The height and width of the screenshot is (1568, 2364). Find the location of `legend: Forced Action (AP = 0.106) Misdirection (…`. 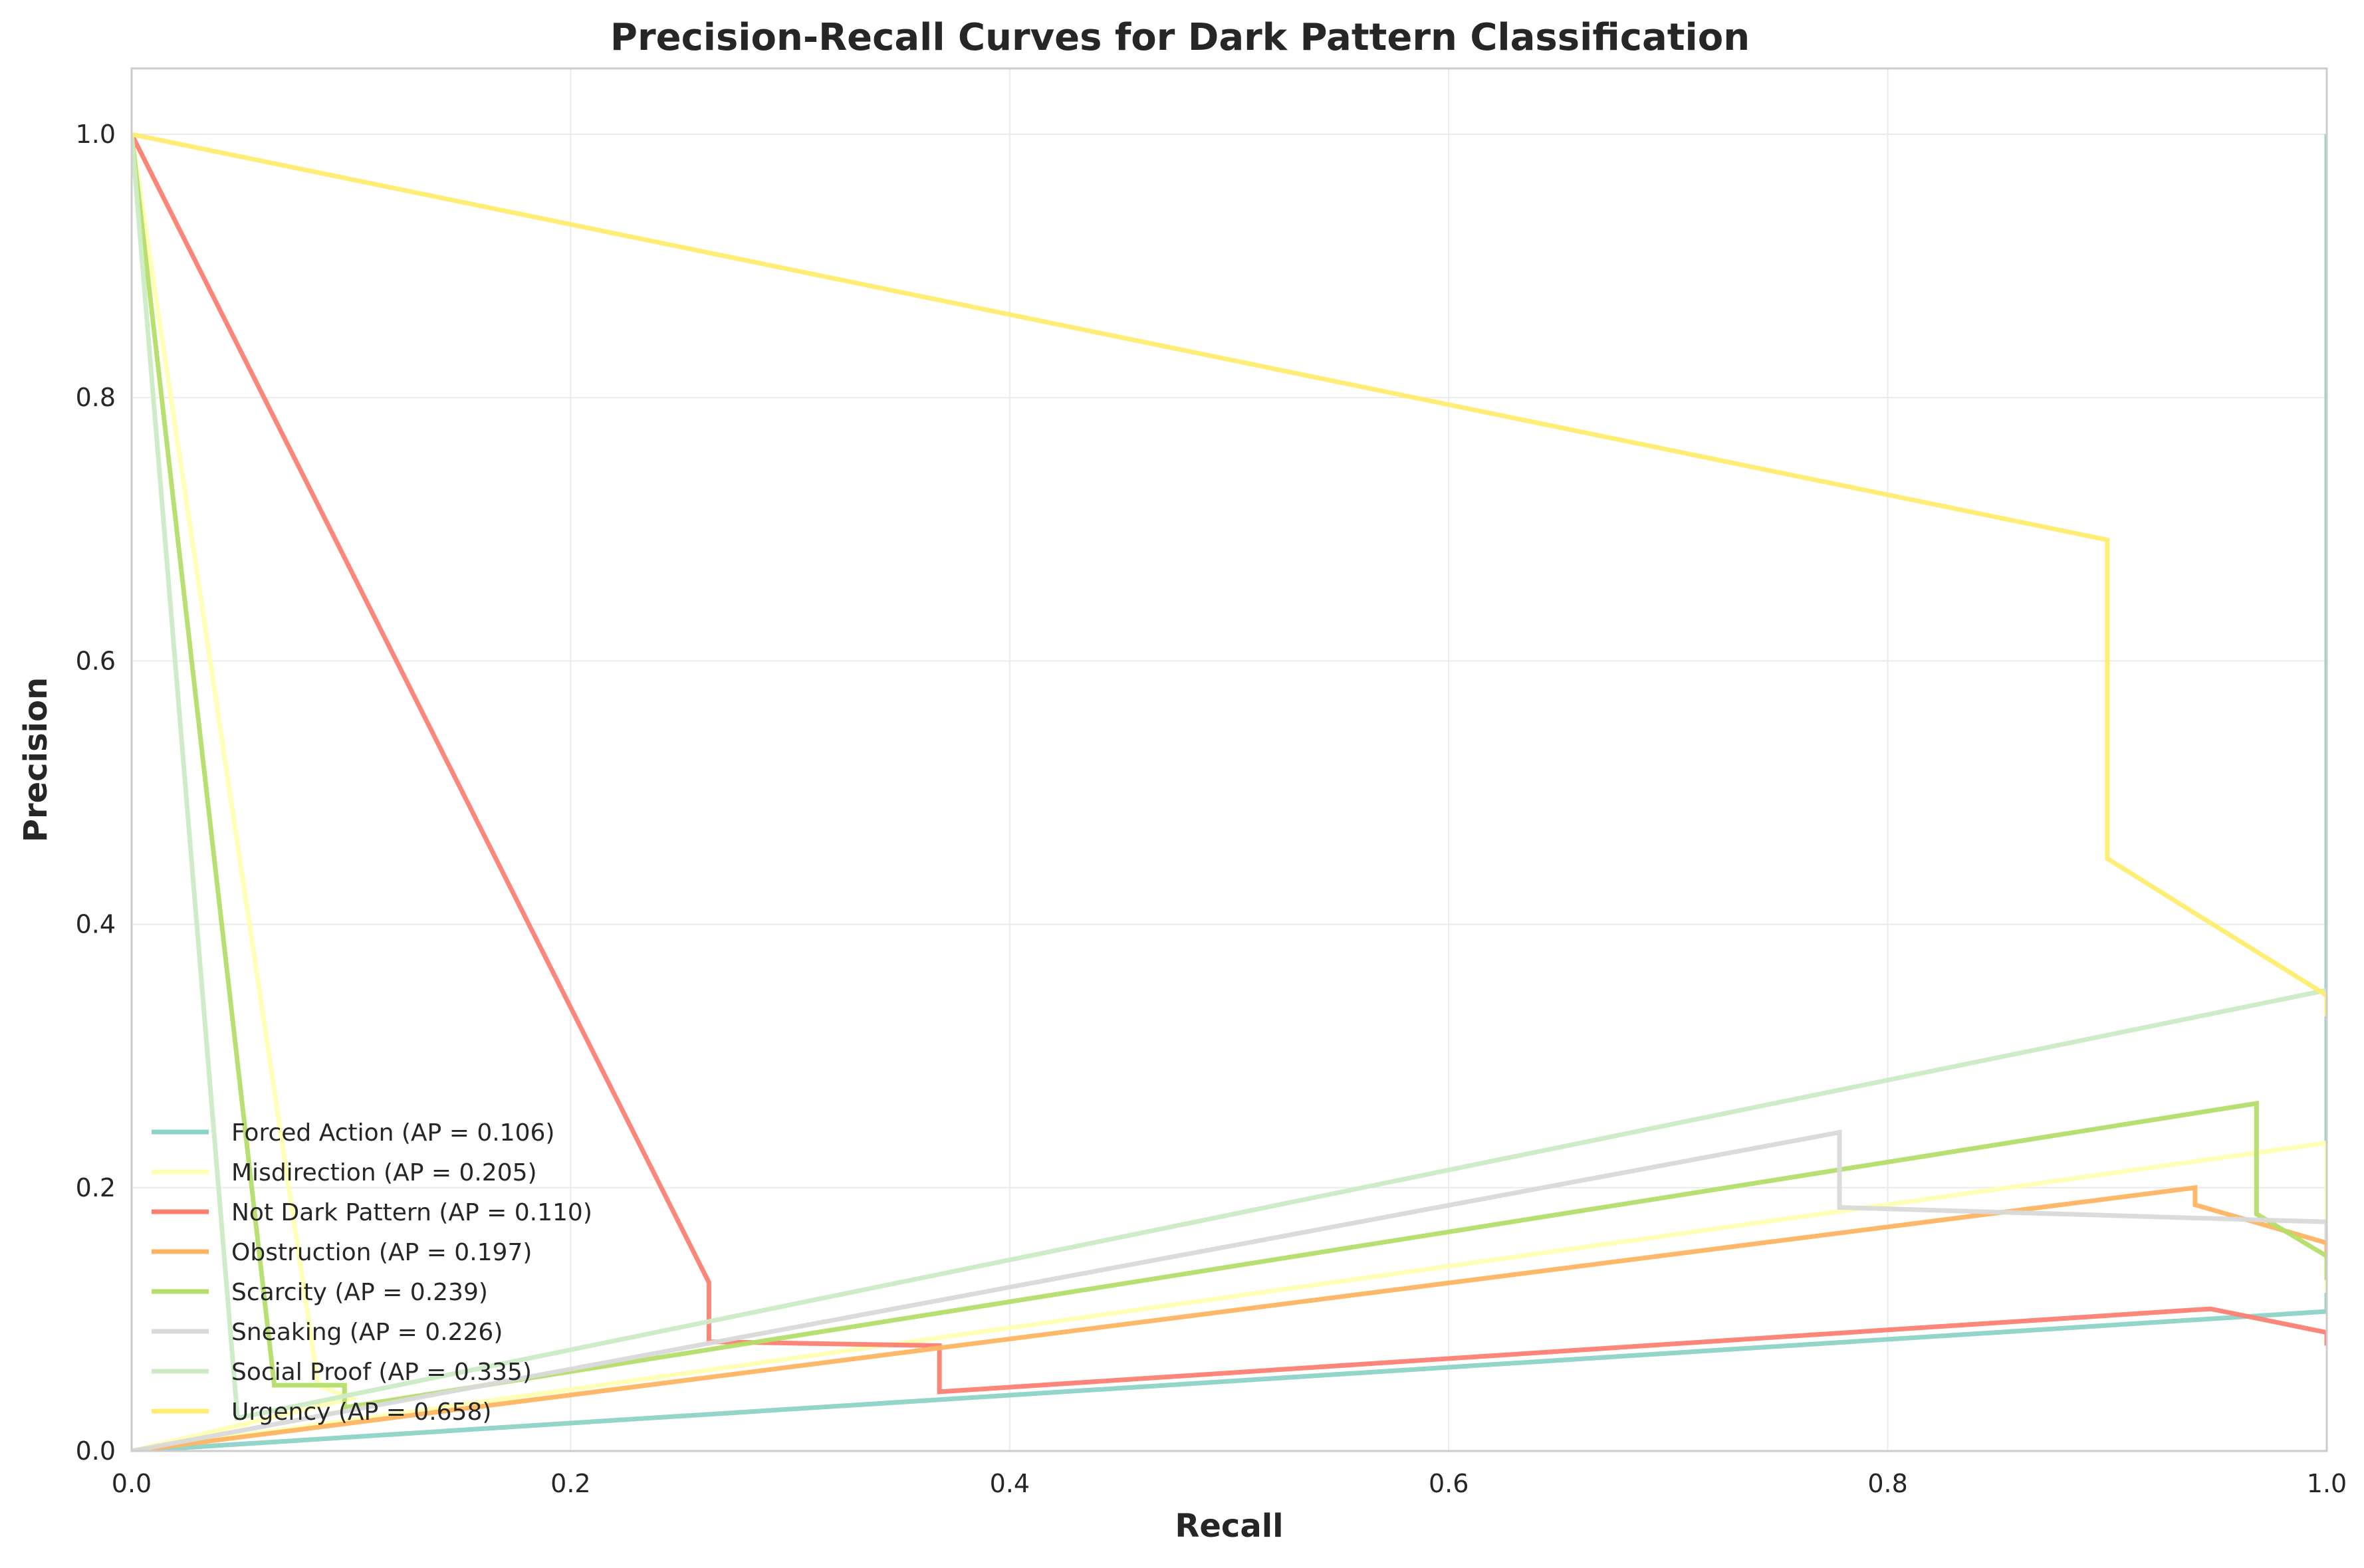

legend: Forced Action (AP = 0.106) Misdirection (… is located at coordinates (372, 1272).